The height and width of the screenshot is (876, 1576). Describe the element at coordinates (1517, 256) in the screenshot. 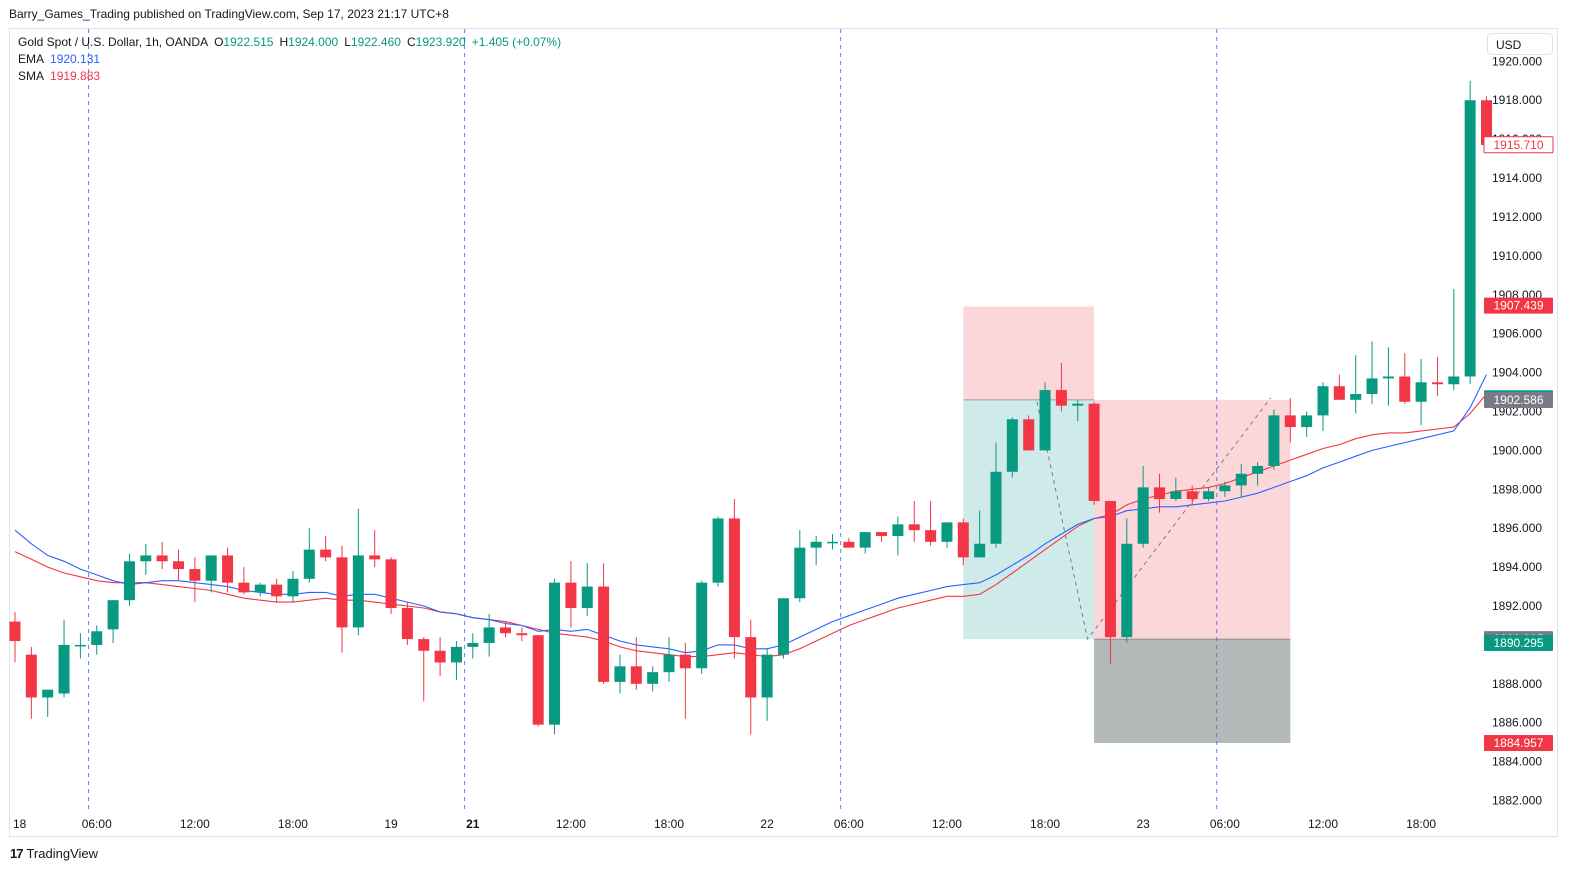

I see `price-tick-label: 1910.000` at that location.